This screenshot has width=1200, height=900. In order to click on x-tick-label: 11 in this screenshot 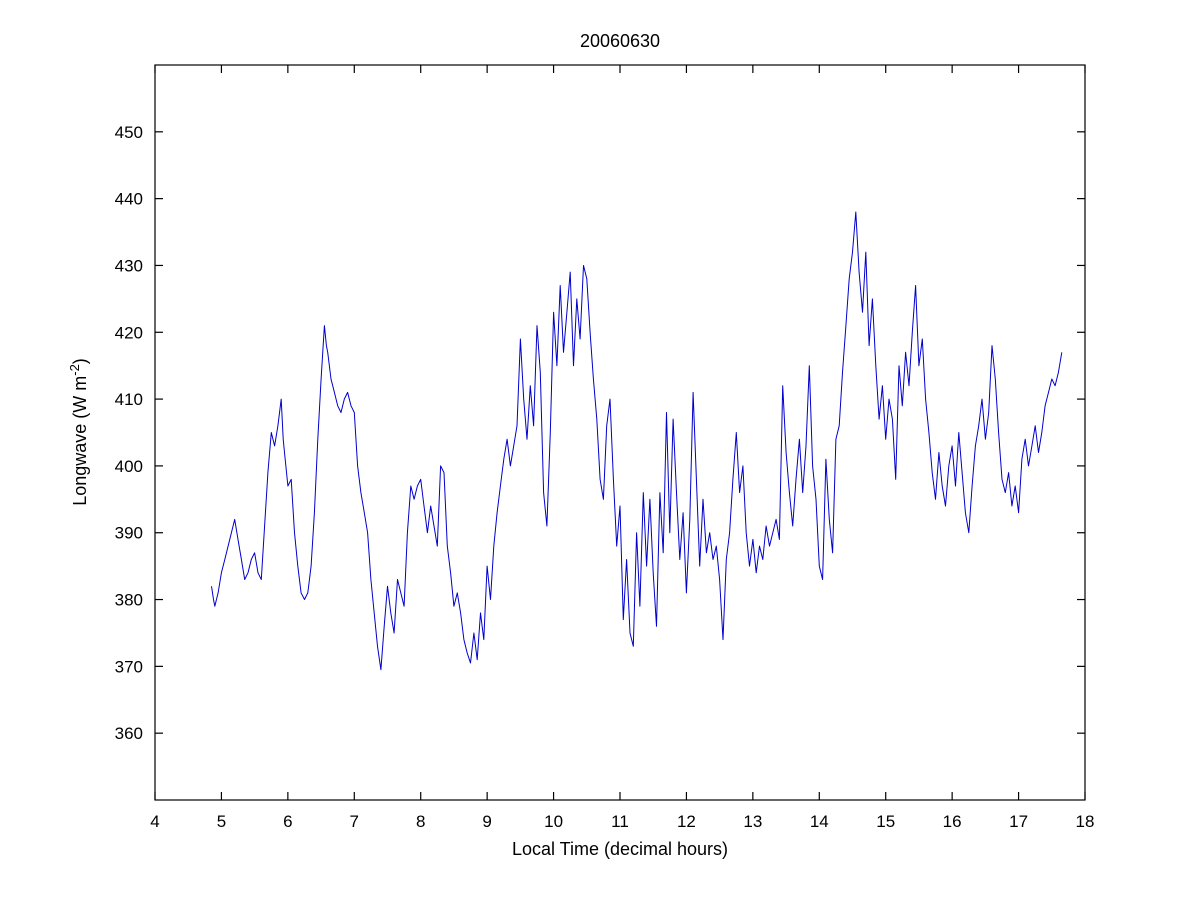, I will do `click(620, 821)`.